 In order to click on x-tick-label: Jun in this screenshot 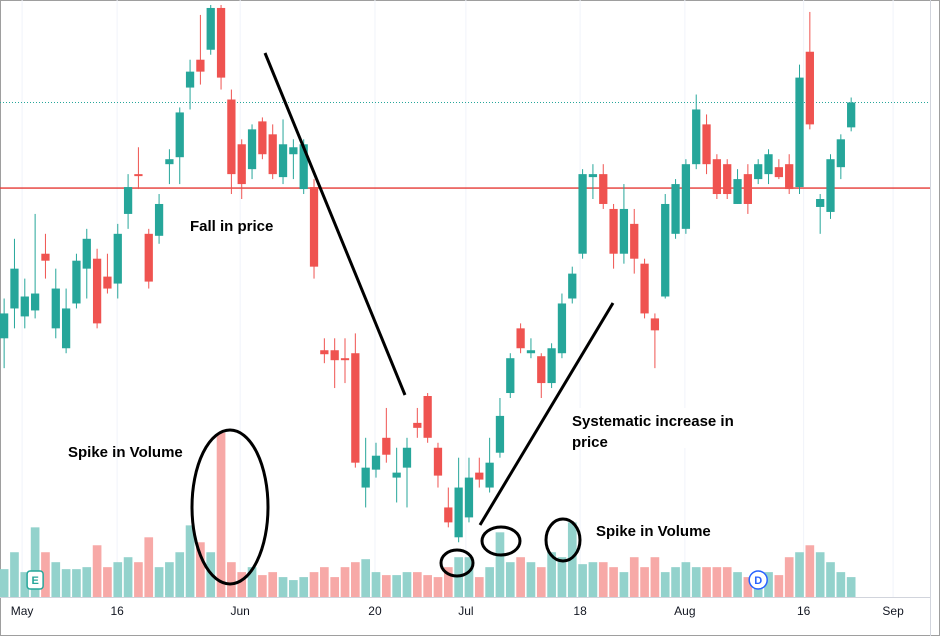, I will do `click(239, 611)`.